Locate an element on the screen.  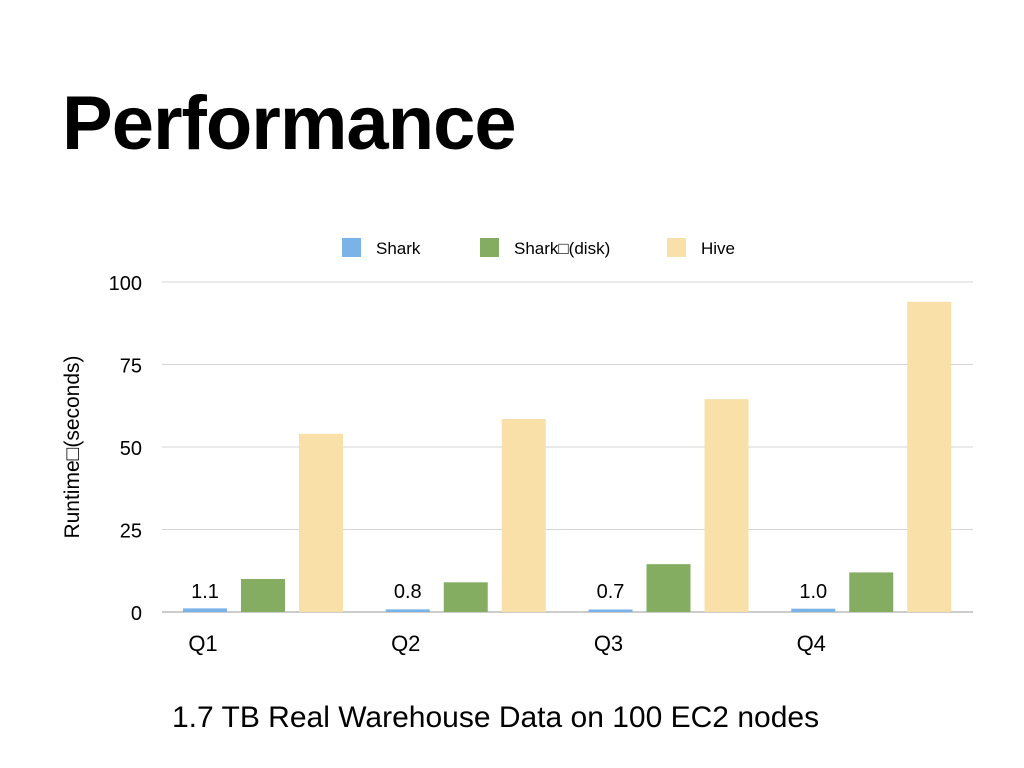
x-tick-label: Q2 is located at coordinates (405, 643).